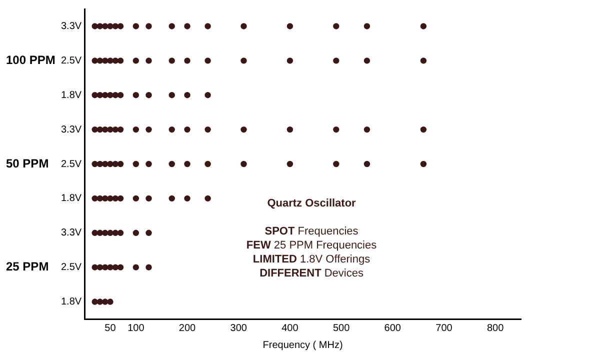  Describe the element at coordinates (136, 328) in the screenshot. I see `x-tick-label: 100` at that location.